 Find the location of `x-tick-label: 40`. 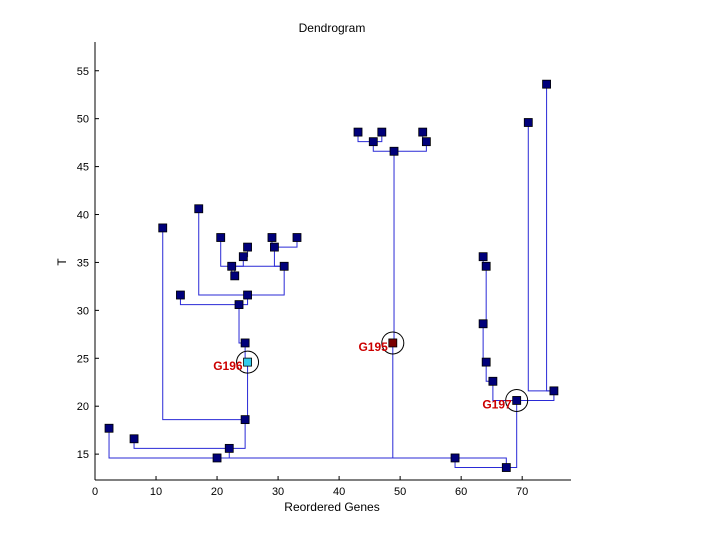

x-tick-label: 40 is located at coordinates (339, 492).